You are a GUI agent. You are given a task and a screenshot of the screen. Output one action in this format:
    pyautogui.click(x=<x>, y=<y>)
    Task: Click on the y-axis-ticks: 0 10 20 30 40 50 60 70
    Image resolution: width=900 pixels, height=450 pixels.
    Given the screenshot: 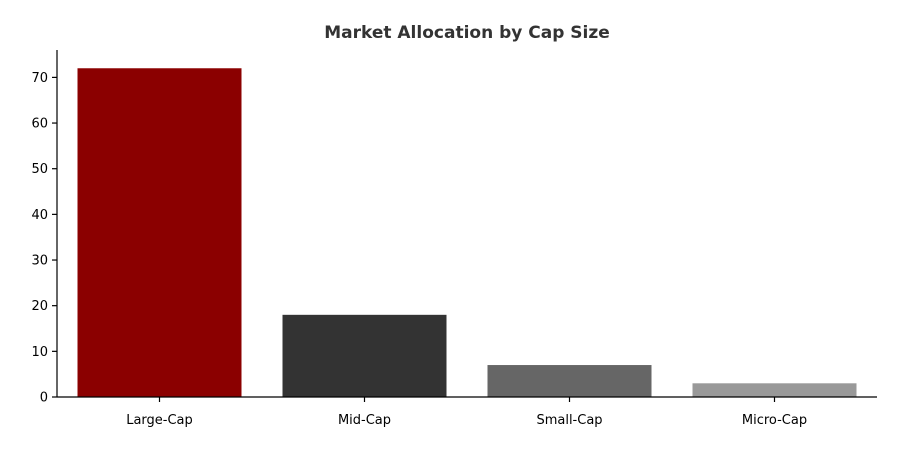 What is the action you would take?
    pyautogui.click(x=44, y=238)
    